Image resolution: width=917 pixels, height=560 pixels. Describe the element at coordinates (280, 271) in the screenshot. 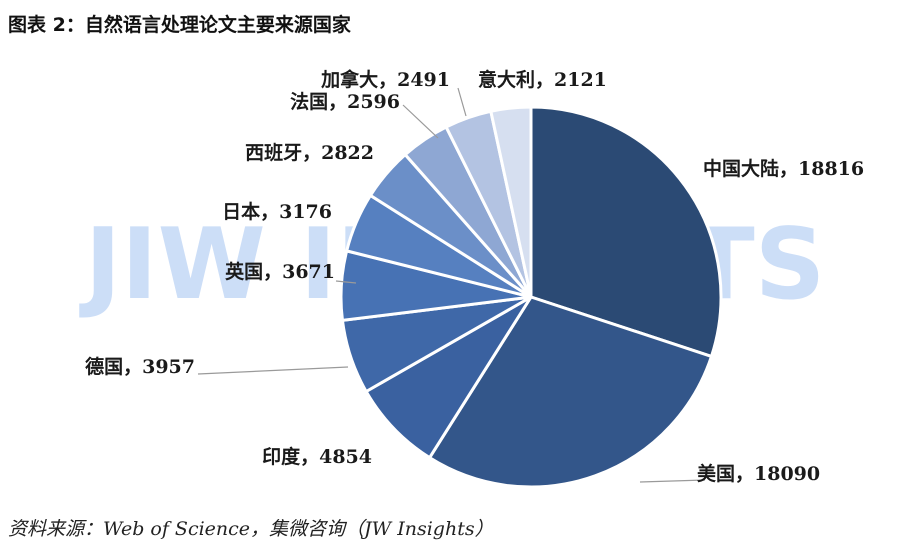

I see `slice-label: 英国，3671` at that location.